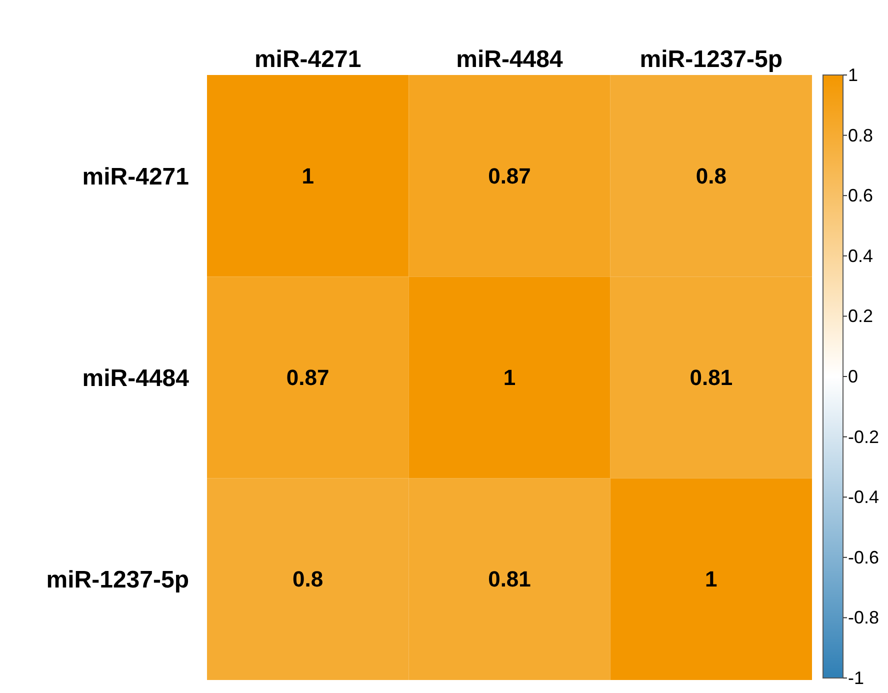 This screenshot has width=888, height=693. What do you see at coordinates (308, 59) in the screenshot?
I see `x-tick-label: miR-4271` at bounding box center [308, 59].